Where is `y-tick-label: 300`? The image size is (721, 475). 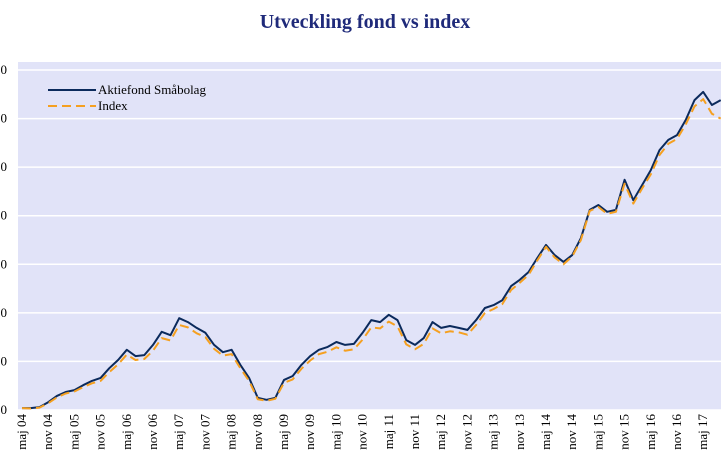 y-tick-label: 300 is located at coordinates (3, 312).